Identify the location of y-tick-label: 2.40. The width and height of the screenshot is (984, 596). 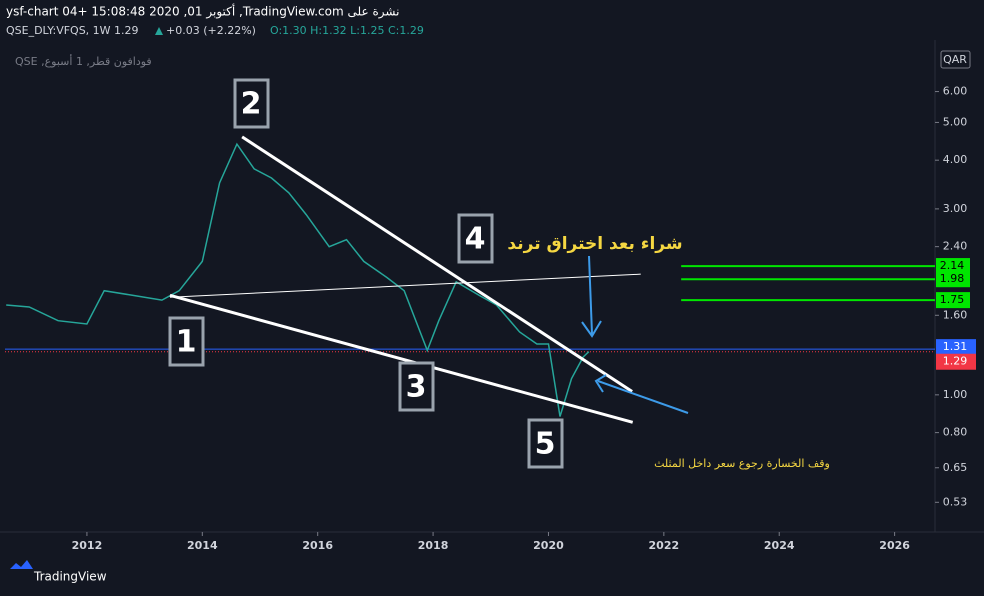
(955, 246).